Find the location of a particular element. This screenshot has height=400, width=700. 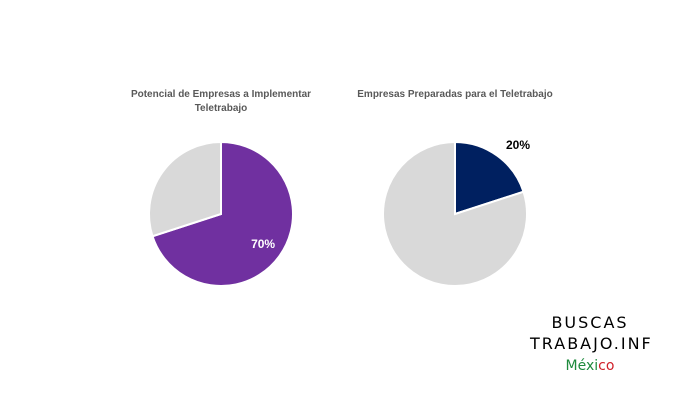

brand-line-2: TRABAJO.INF is located at coordinates (591, 343).